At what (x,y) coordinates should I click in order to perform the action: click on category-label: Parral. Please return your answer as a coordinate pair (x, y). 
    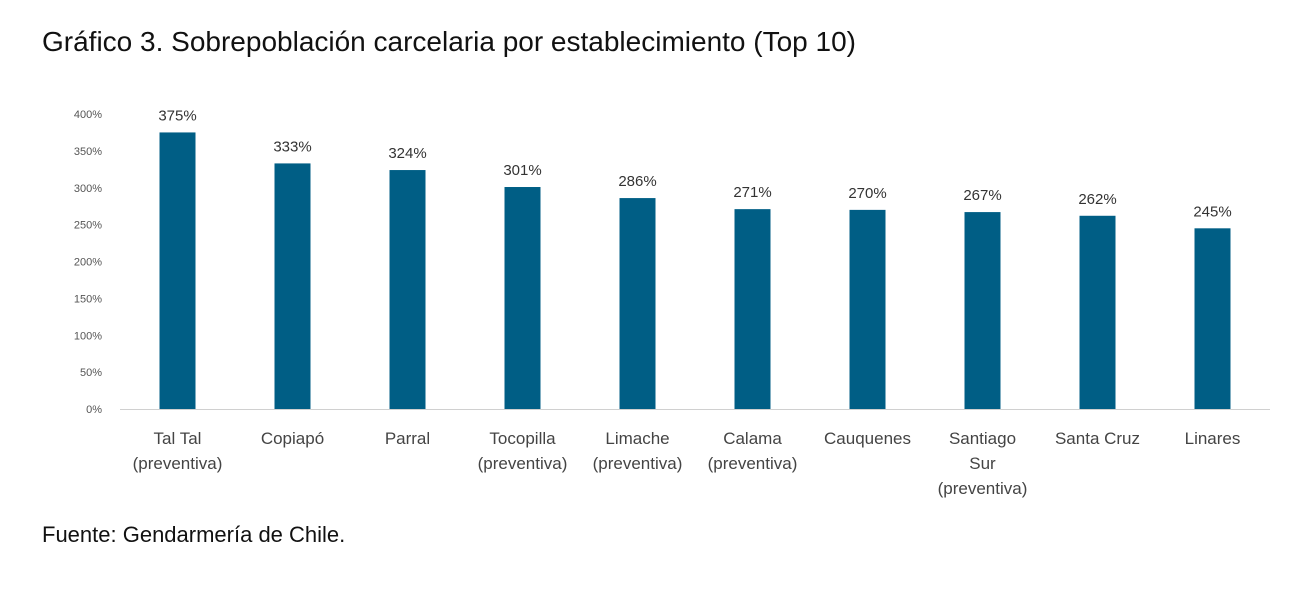
    Looking at the image, I should click on (407, 438).